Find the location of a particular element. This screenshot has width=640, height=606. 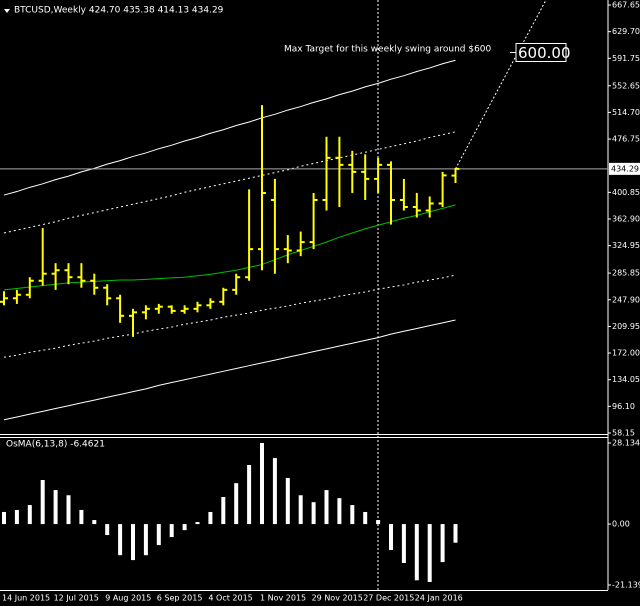

y-tick-label: 96.10 is located at coordinates (623, 406).